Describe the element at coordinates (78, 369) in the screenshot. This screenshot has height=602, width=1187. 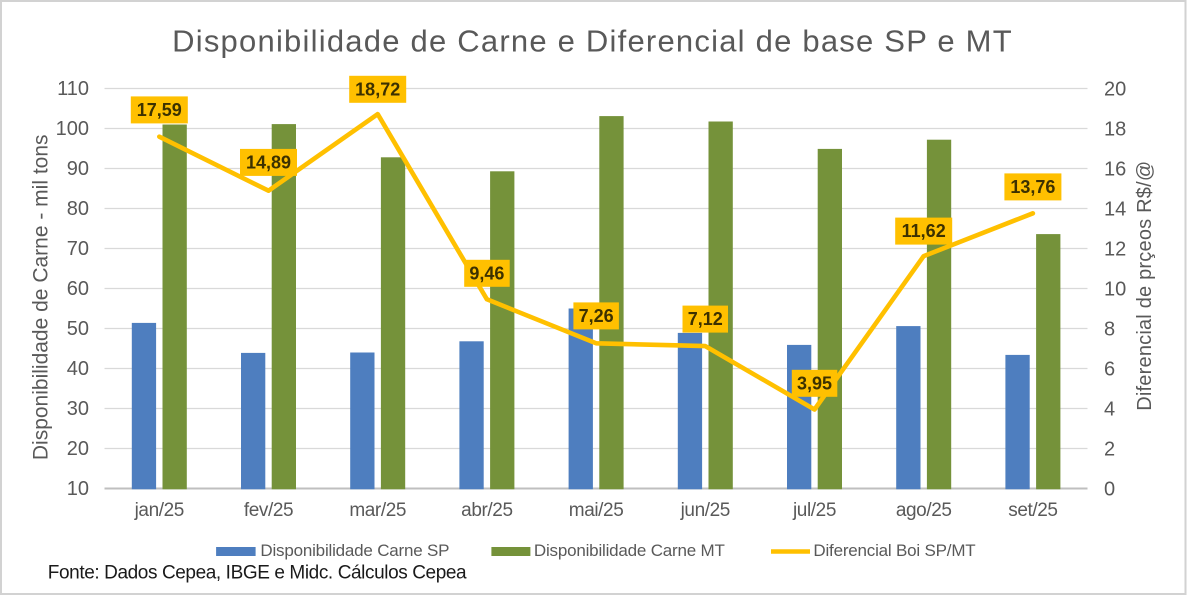
I see `svg-text: 40` at that location.